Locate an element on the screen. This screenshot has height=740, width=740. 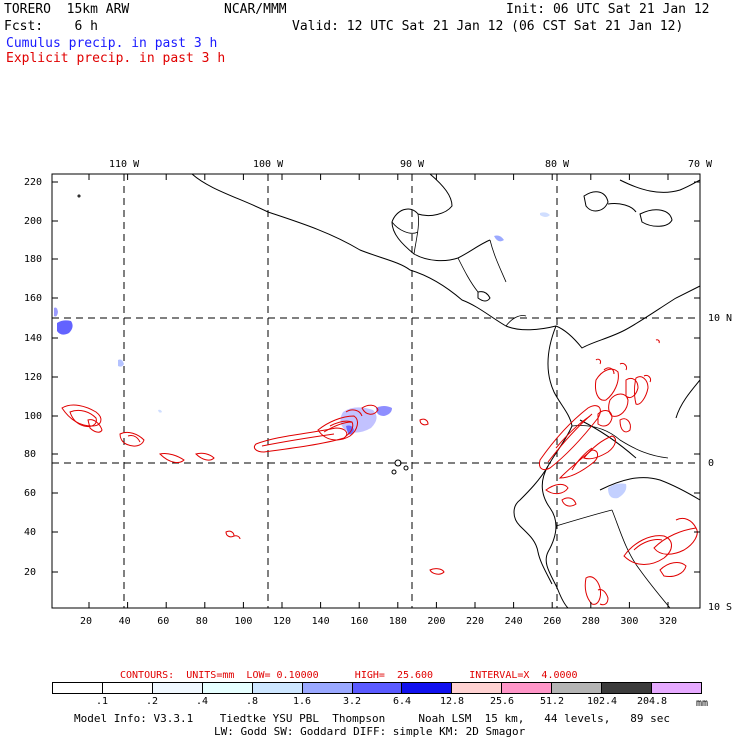
y-tick-label: 180 is located at coordinates (33, 259).